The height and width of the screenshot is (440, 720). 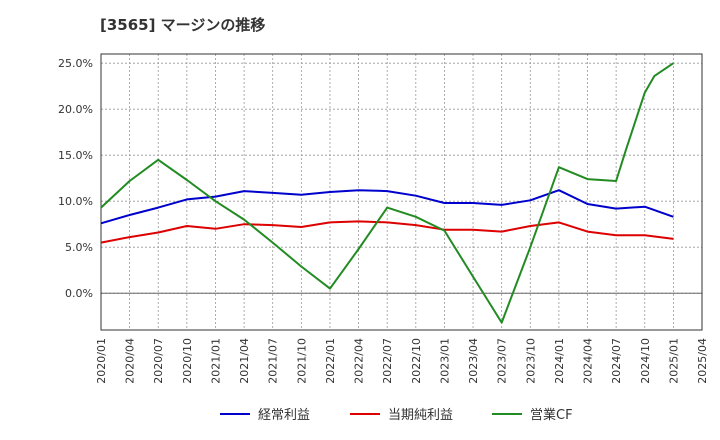 I want to click on x-tick-label: 2023/07, so click(x=502, y=361).